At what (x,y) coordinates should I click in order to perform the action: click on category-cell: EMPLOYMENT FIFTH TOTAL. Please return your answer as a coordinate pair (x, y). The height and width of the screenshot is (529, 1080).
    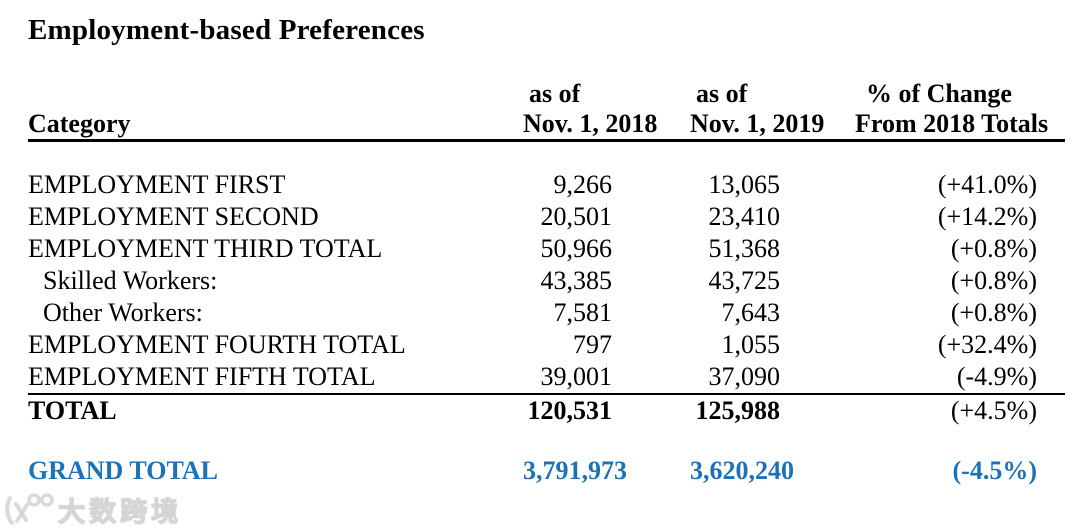
    Looking at the image, I should click on (275, 377).